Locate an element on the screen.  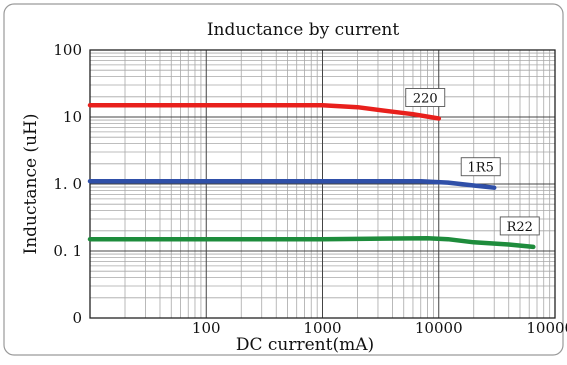
y-tick-label: 1. 0 is located at coordinates (67, 184).